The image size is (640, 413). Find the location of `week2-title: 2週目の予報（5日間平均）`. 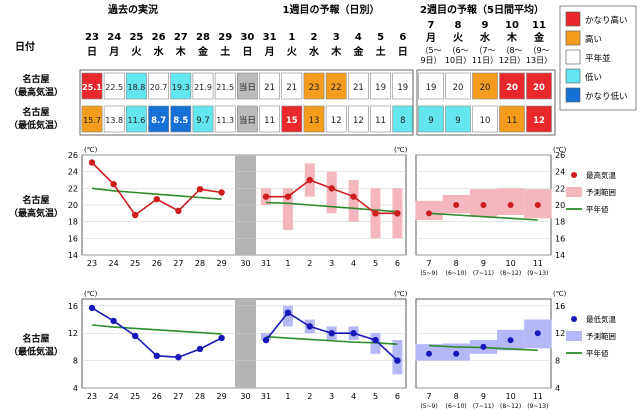

week2-title: 2週目の予報（5日間平均） is located at coordinates (482, 9).